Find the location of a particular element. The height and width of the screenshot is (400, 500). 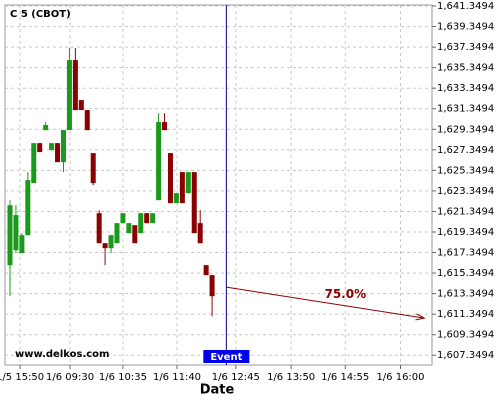

y-tick-label: 1,607.3494 is located at coordinates (465, 355).